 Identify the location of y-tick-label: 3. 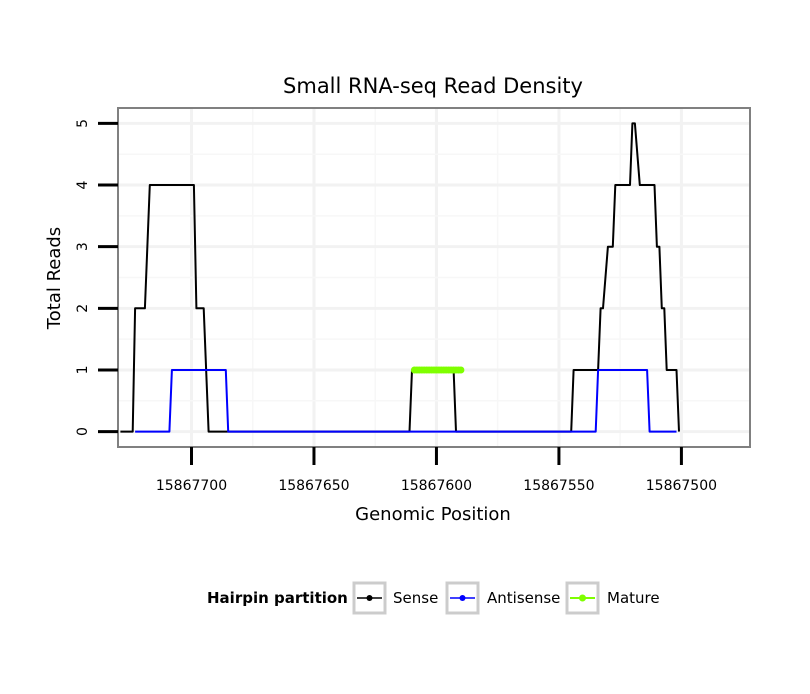
(83, 246).